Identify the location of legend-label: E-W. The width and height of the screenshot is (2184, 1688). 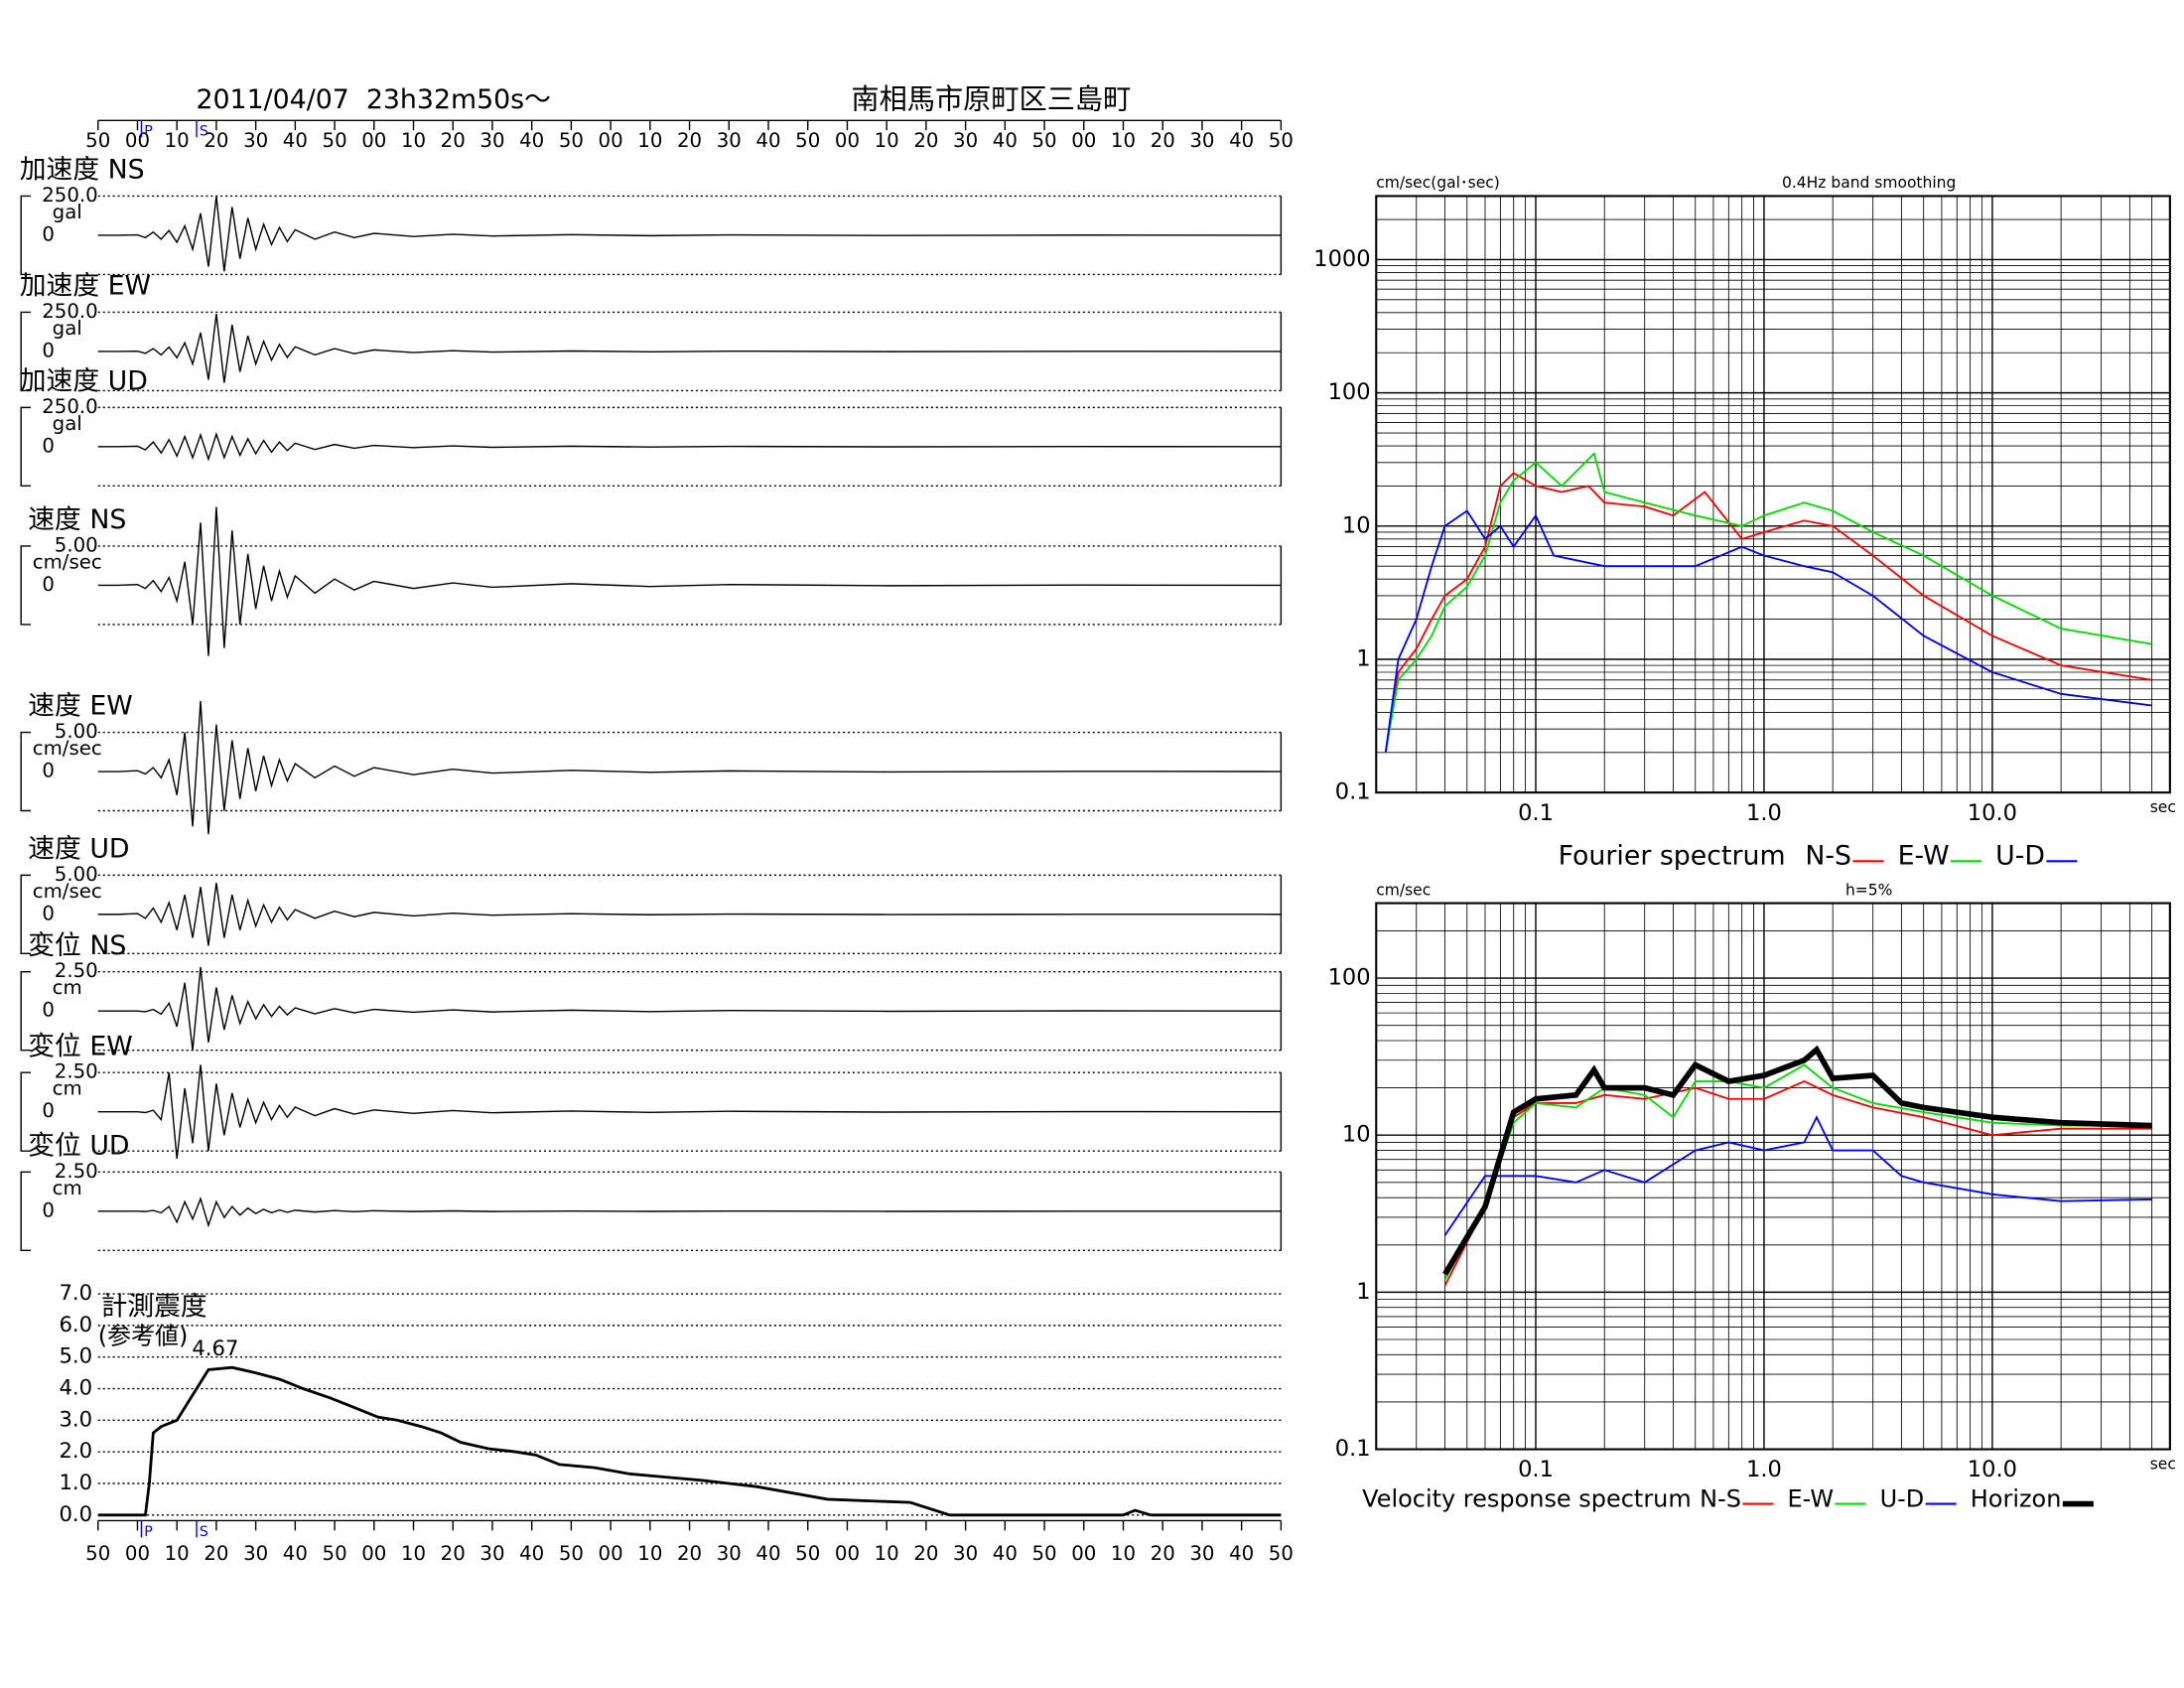
(1924, 856).